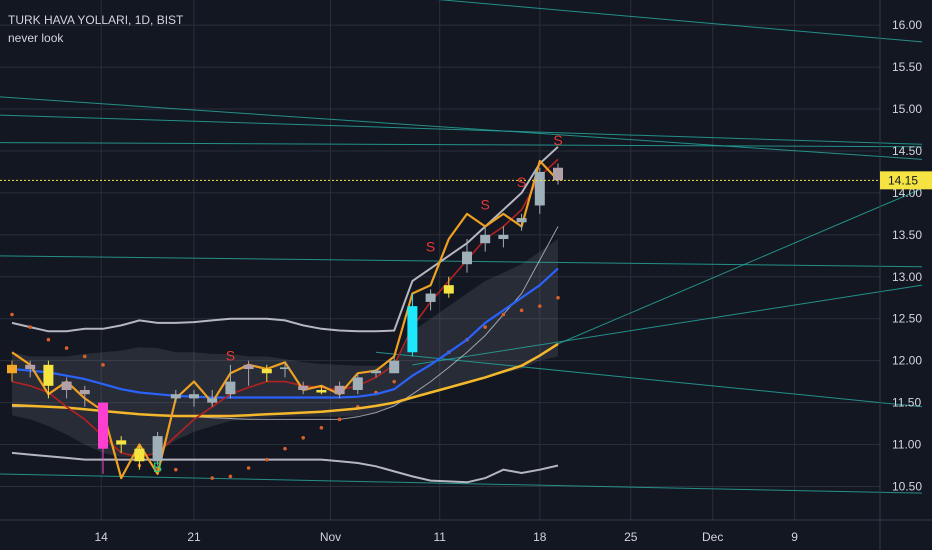  What do you see at coordinates (157, 467) in the screenshot?
I see `signal-b-5: B` at bounding box center [157, 467].